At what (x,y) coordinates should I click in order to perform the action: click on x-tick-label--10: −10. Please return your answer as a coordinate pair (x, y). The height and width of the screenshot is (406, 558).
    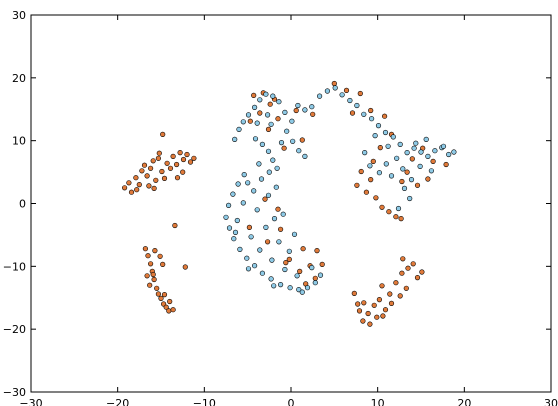
    Looking at the image, I should click on (204, 401).